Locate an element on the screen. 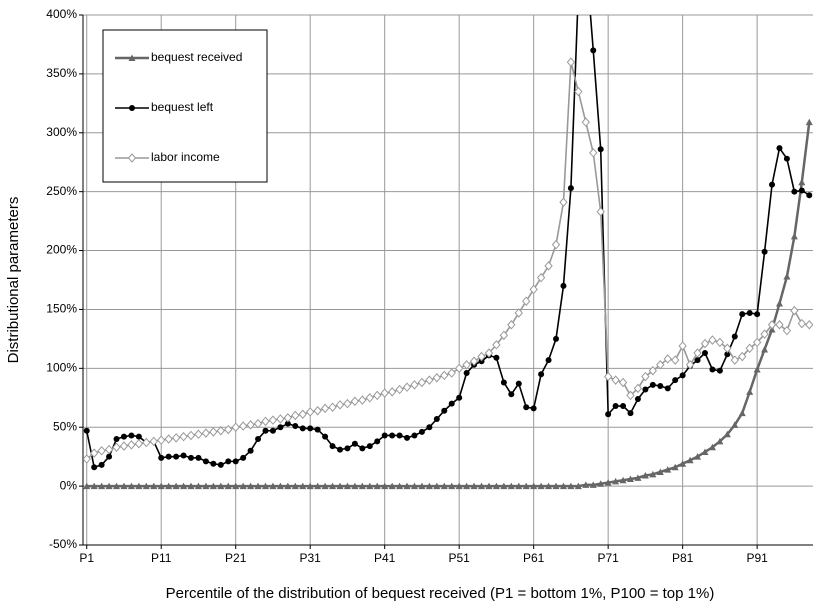 This screenshot has height=610, width=813. x-tick-label: P91 is located at coordinates (757, 558).